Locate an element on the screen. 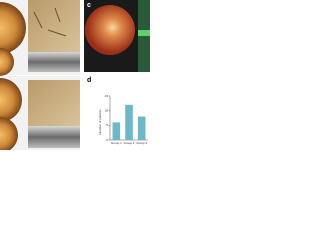  x-tick-label: Group 3 is located at coordinates (141, 143).